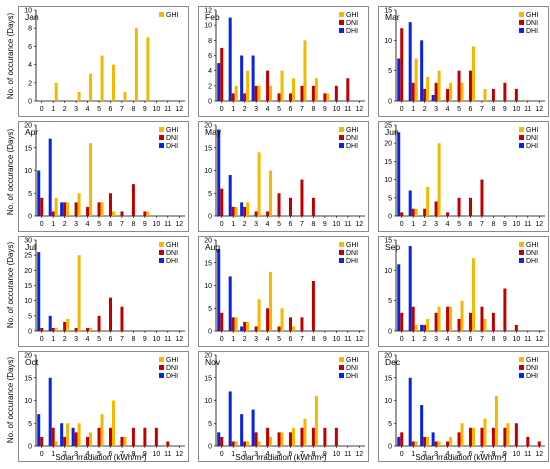  I want to click on y-tick-label: 12, so click(208, 11).